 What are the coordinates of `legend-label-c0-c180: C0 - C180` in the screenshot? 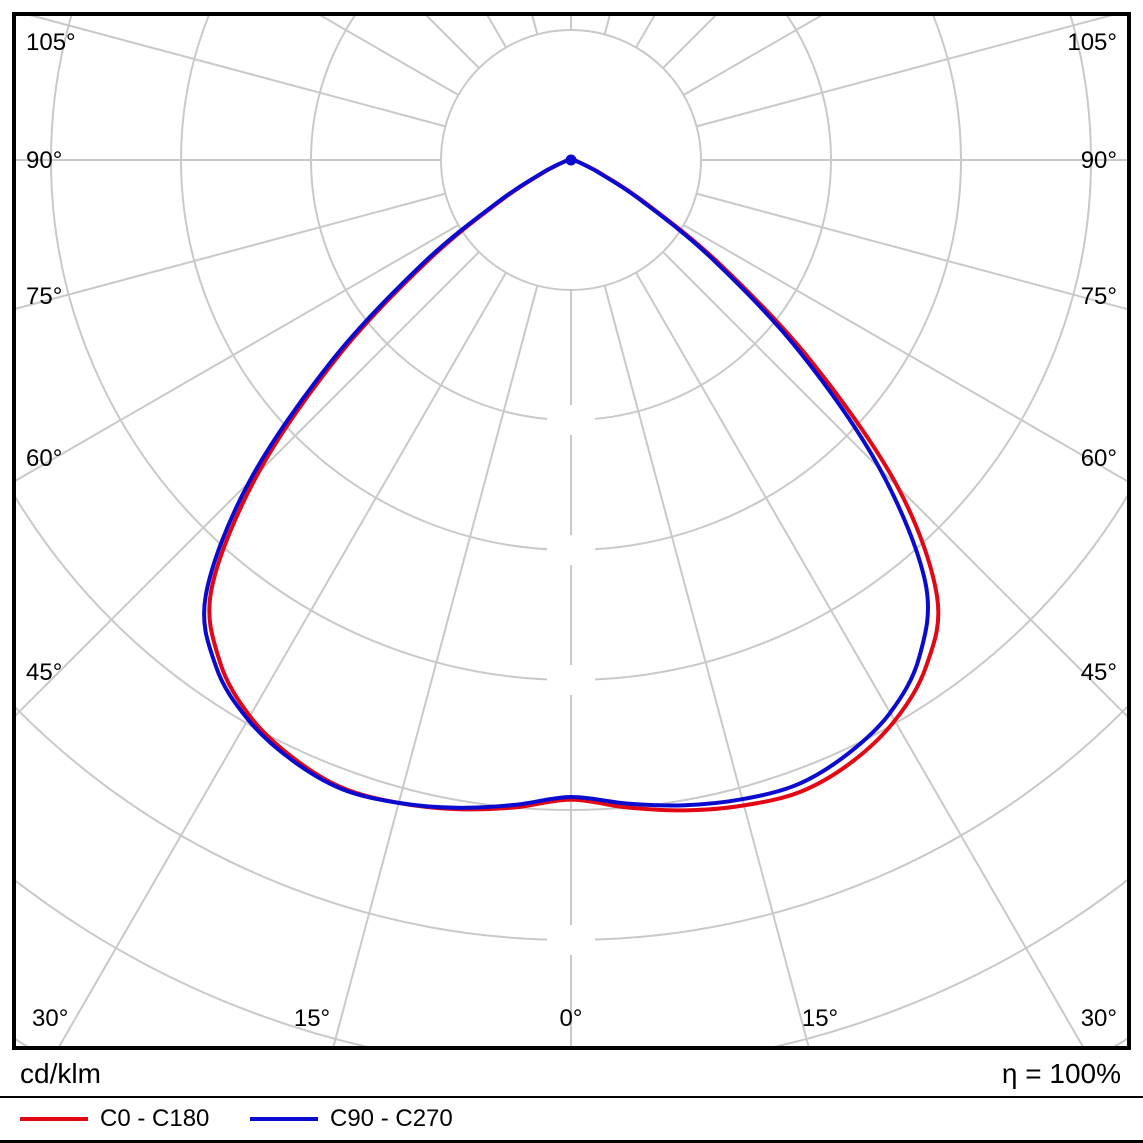 It's located at (155, 1118).